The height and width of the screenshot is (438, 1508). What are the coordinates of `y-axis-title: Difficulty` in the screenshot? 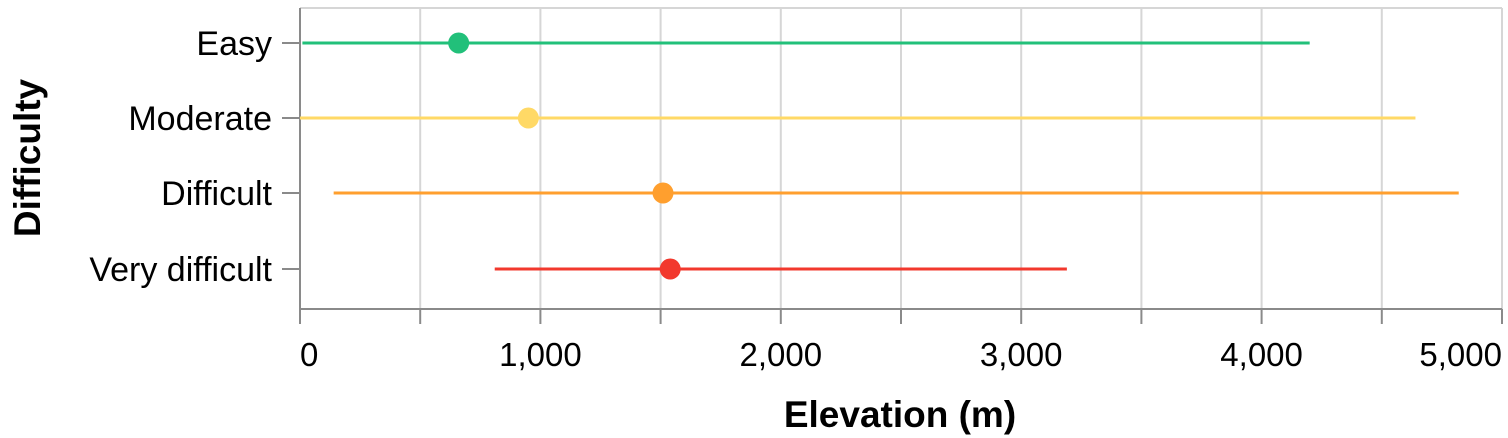 It's located at (27, 157).